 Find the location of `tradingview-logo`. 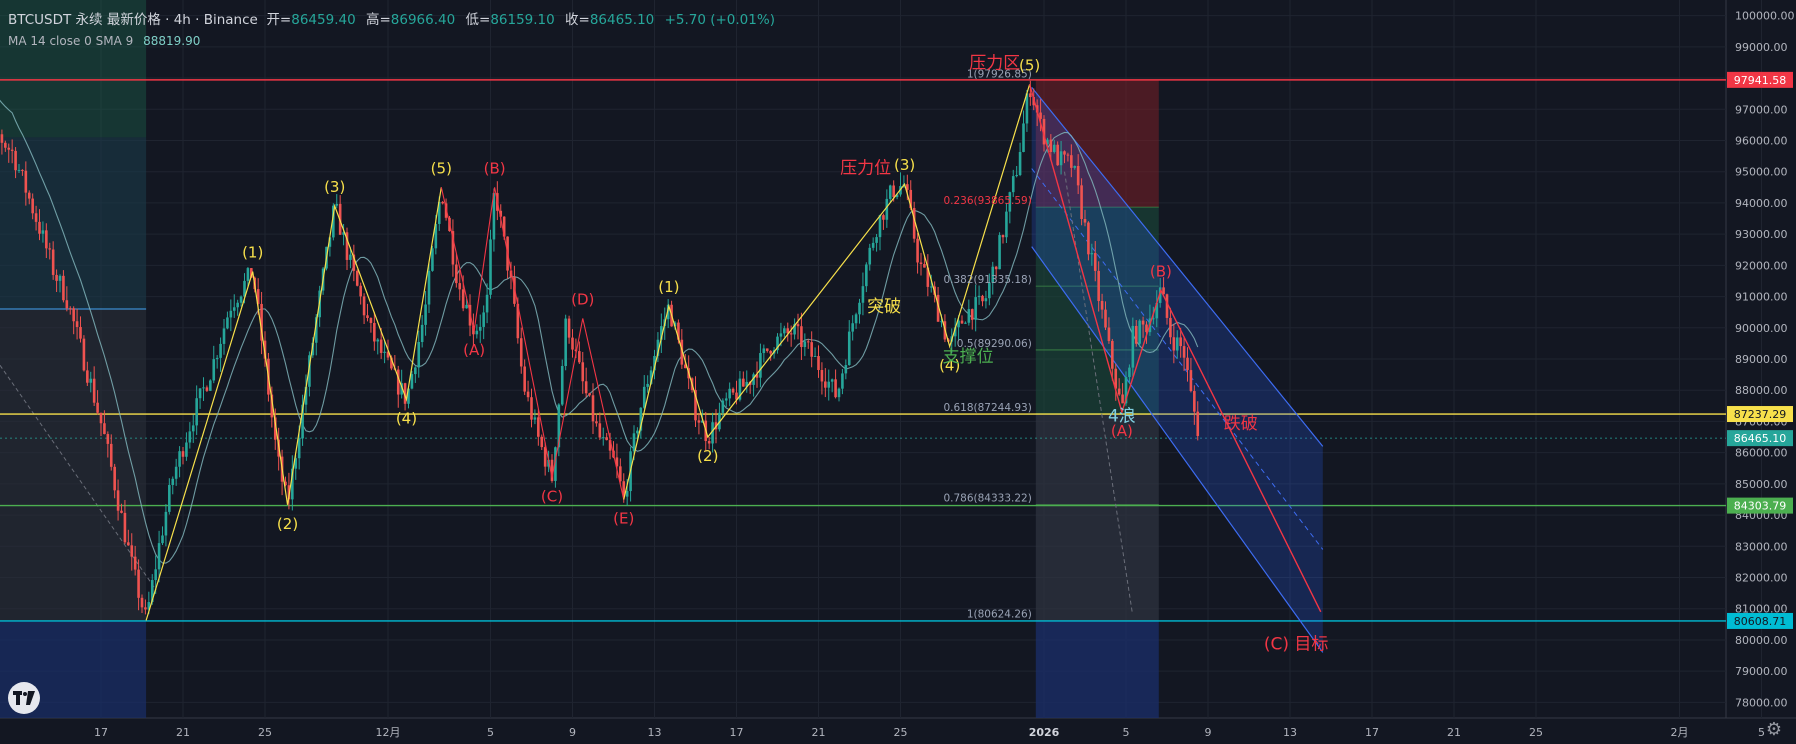

tradingview-logo is located at coordinates (24, 698).